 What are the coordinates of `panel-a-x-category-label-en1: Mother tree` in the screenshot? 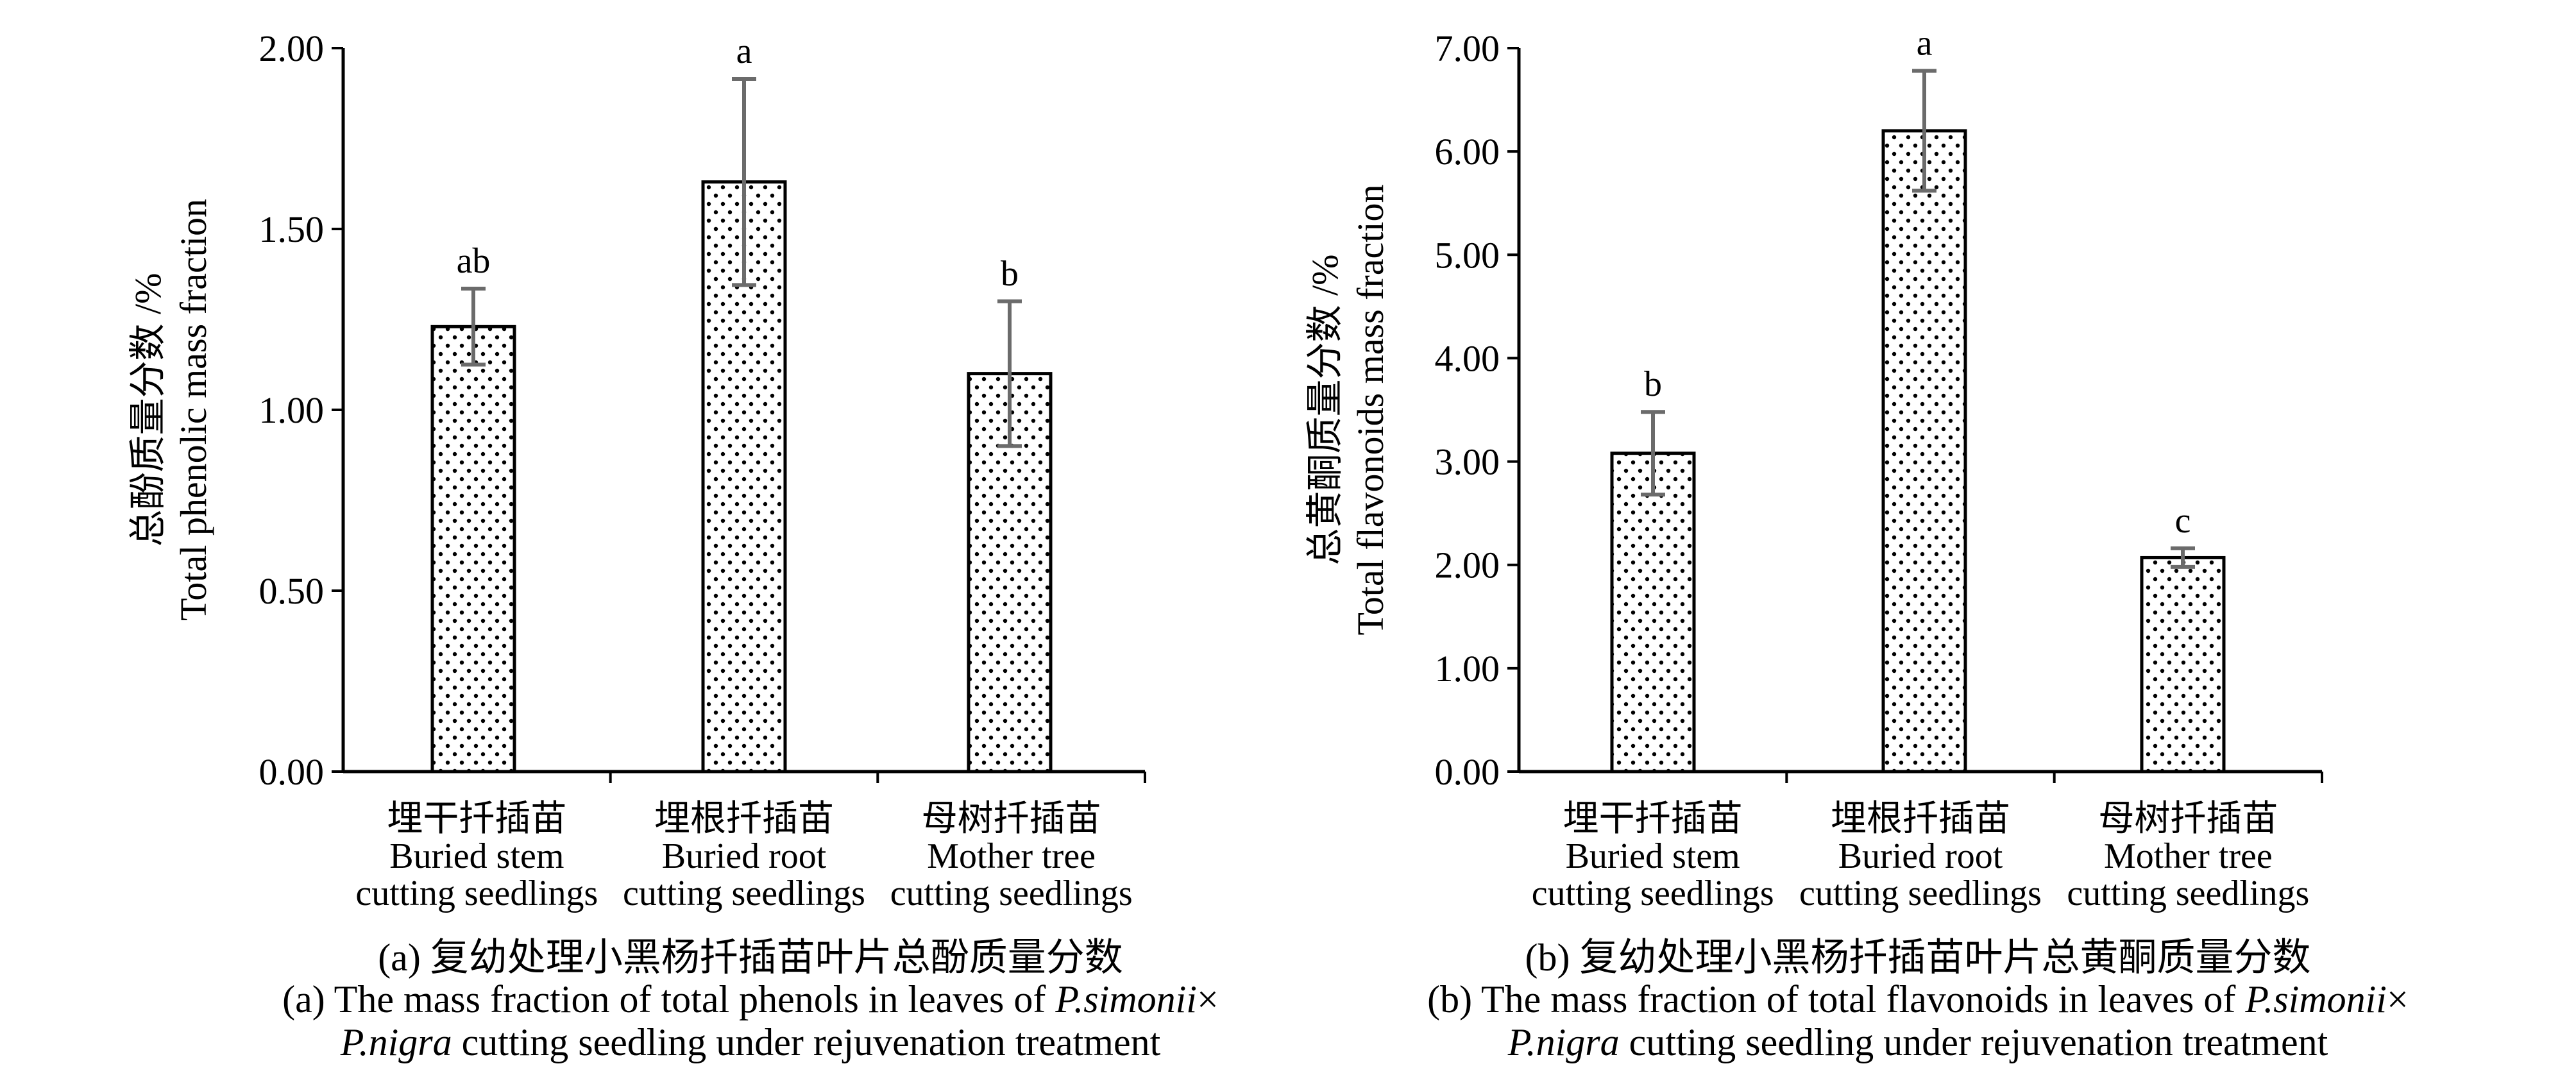 It's located at (1011, 856).